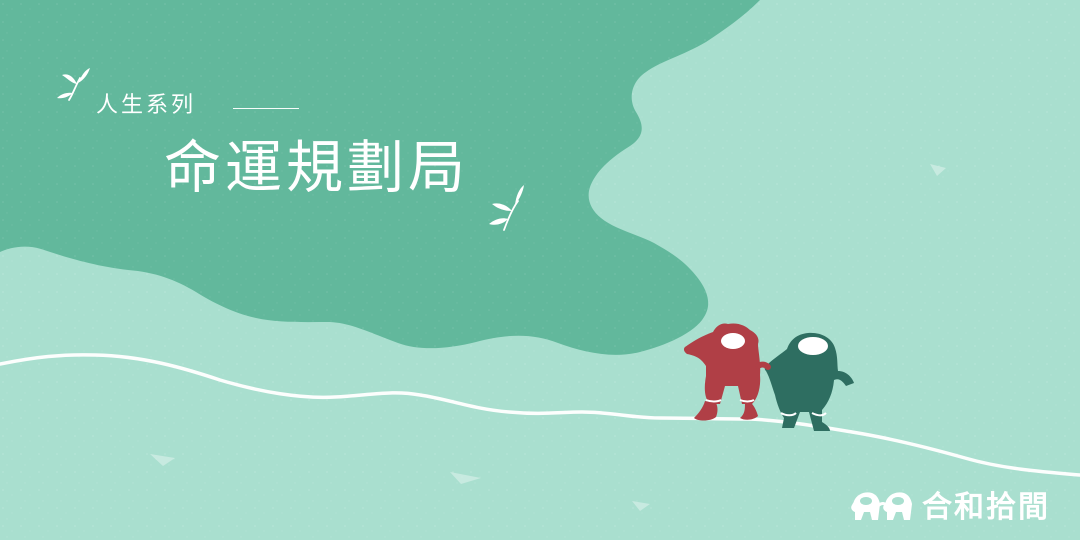 This screenshot has width=1080, height=540. Describe the element at coordinates (316, 168) in the screenshot. I see `page-title: 命運規劃局` at that location.